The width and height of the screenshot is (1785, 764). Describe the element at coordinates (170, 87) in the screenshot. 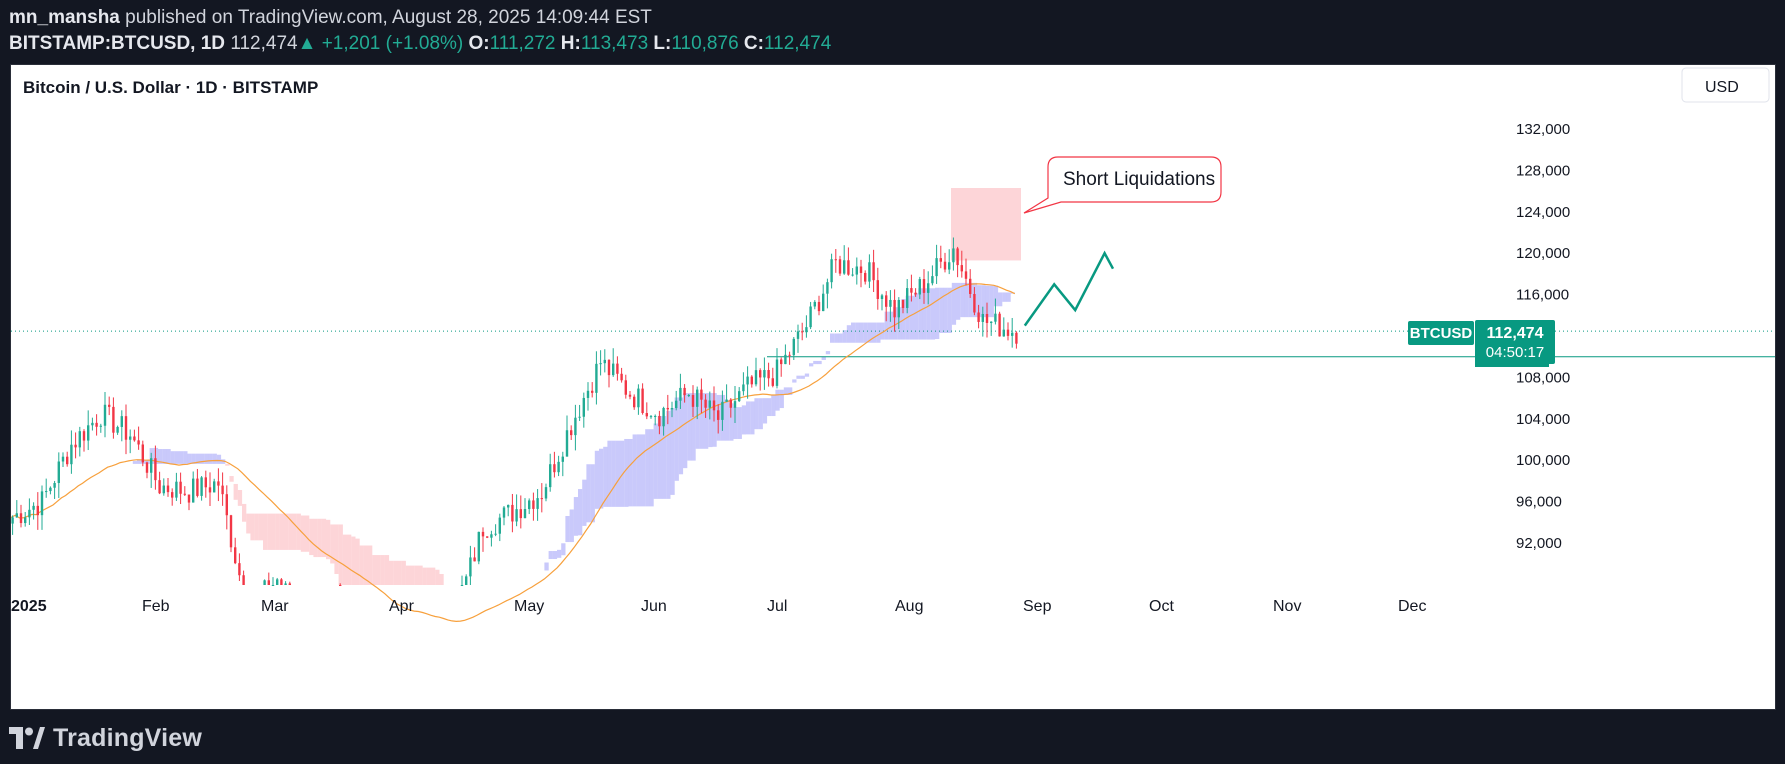

I see `chart-title: Bitcoin / U.S. Dollar · 1D · BITSTAMP` at that location.